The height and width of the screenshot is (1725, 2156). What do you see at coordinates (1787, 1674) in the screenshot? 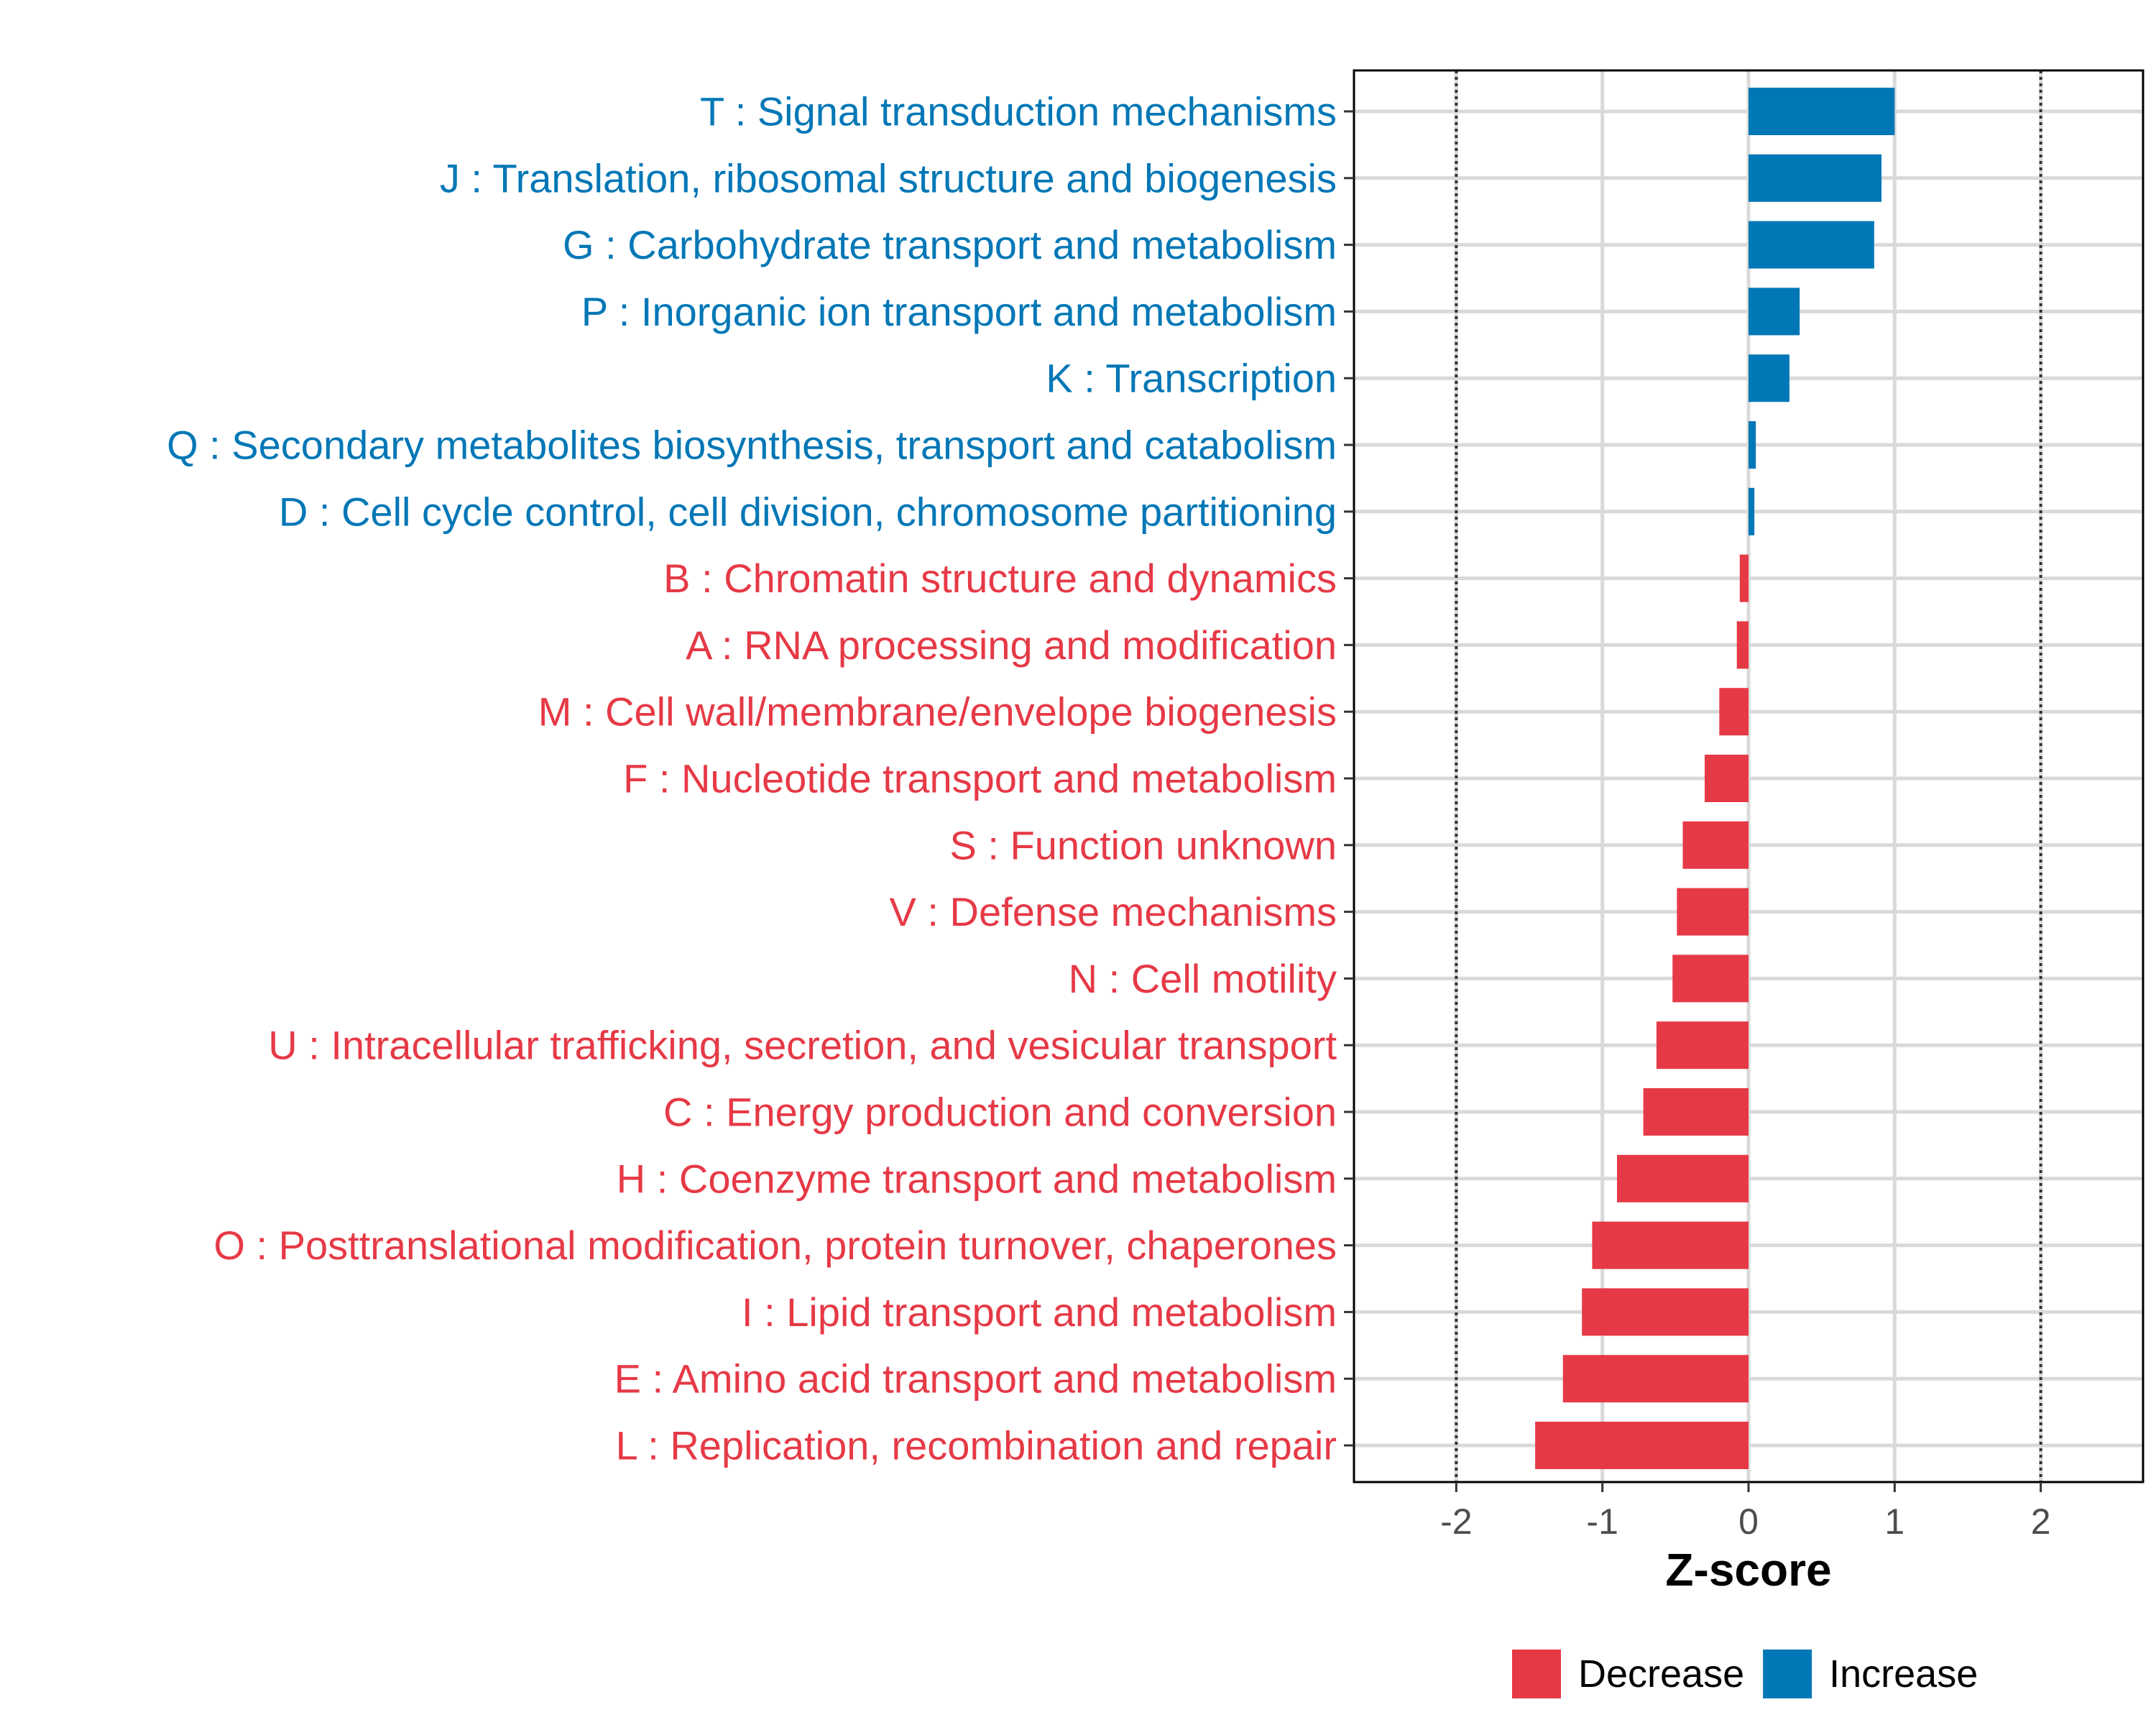
I see `legend-swatch-increase` at bounding box center [1787, 1674].